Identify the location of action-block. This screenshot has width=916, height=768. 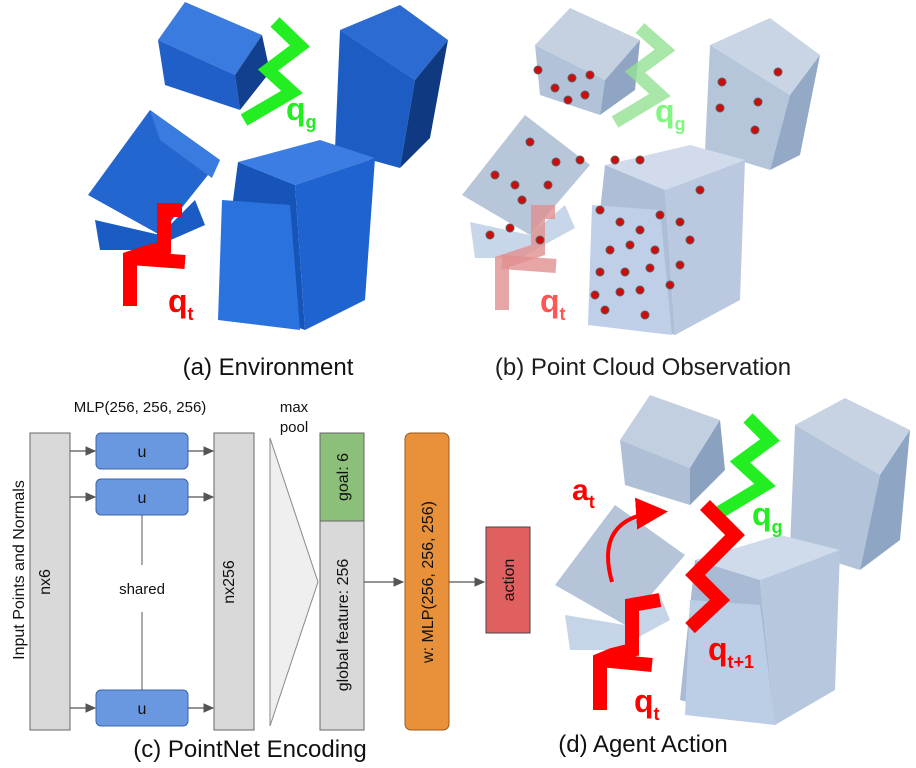
(508, 580).